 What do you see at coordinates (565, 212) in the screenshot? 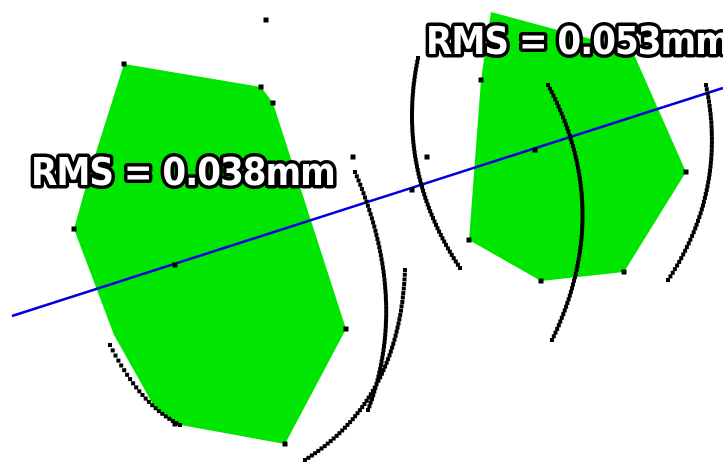
I see `arc-middle-right` at bounding box center [565, 212].